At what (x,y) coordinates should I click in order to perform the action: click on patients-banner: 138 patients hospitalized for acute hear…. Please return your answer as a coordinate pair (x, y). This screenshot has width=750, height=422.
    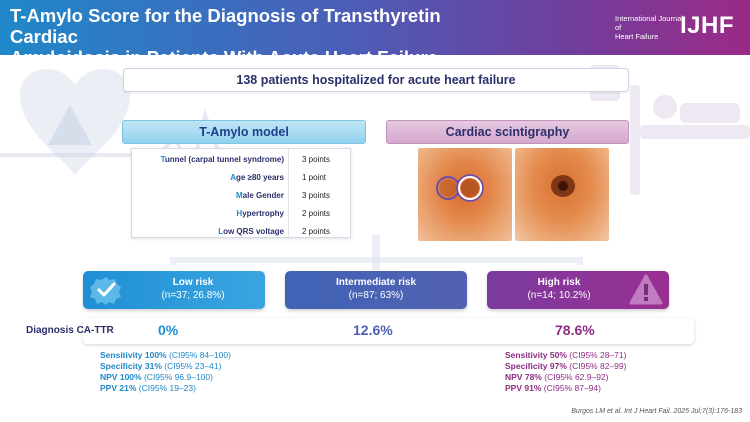
    Looking at the image, I should click on (376, 80).